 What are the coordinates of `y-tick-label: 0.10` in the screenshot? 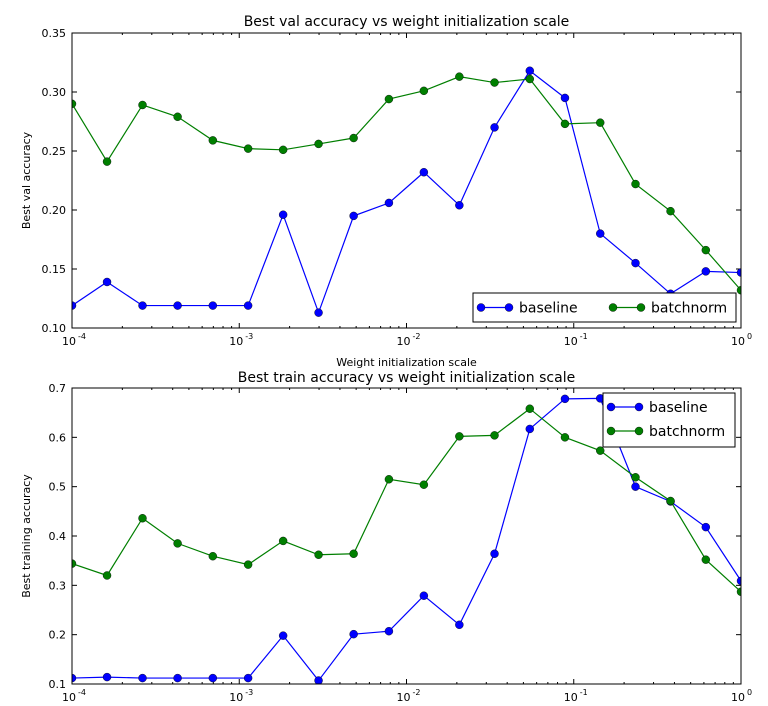 It's located at (54, 328).